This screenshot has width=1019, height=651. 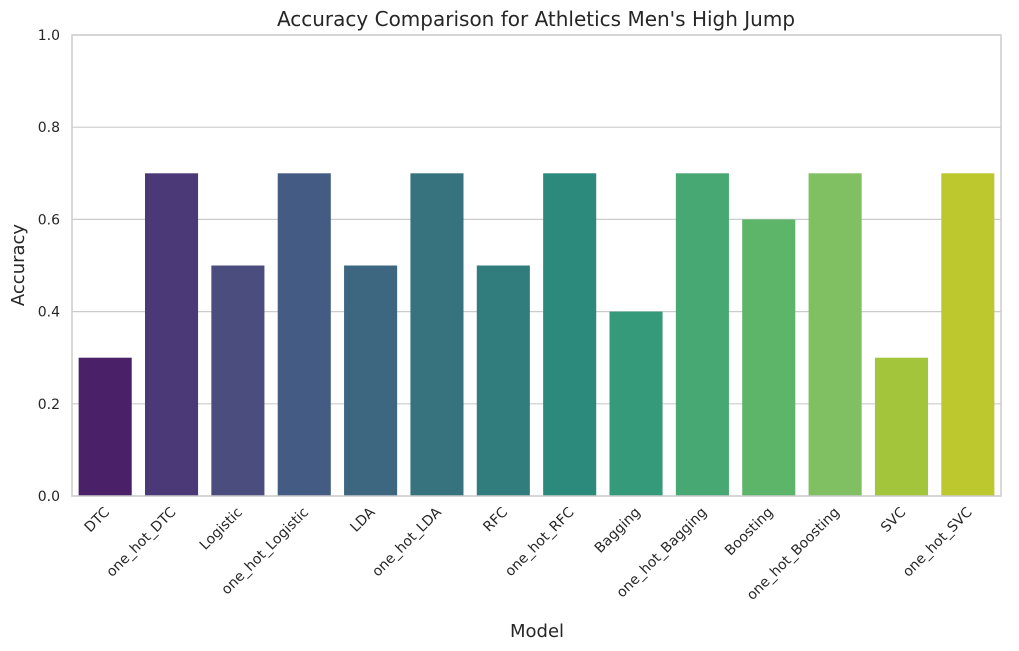 I want to click on x-tick-label: Logistic, so click(x=221, y=529).